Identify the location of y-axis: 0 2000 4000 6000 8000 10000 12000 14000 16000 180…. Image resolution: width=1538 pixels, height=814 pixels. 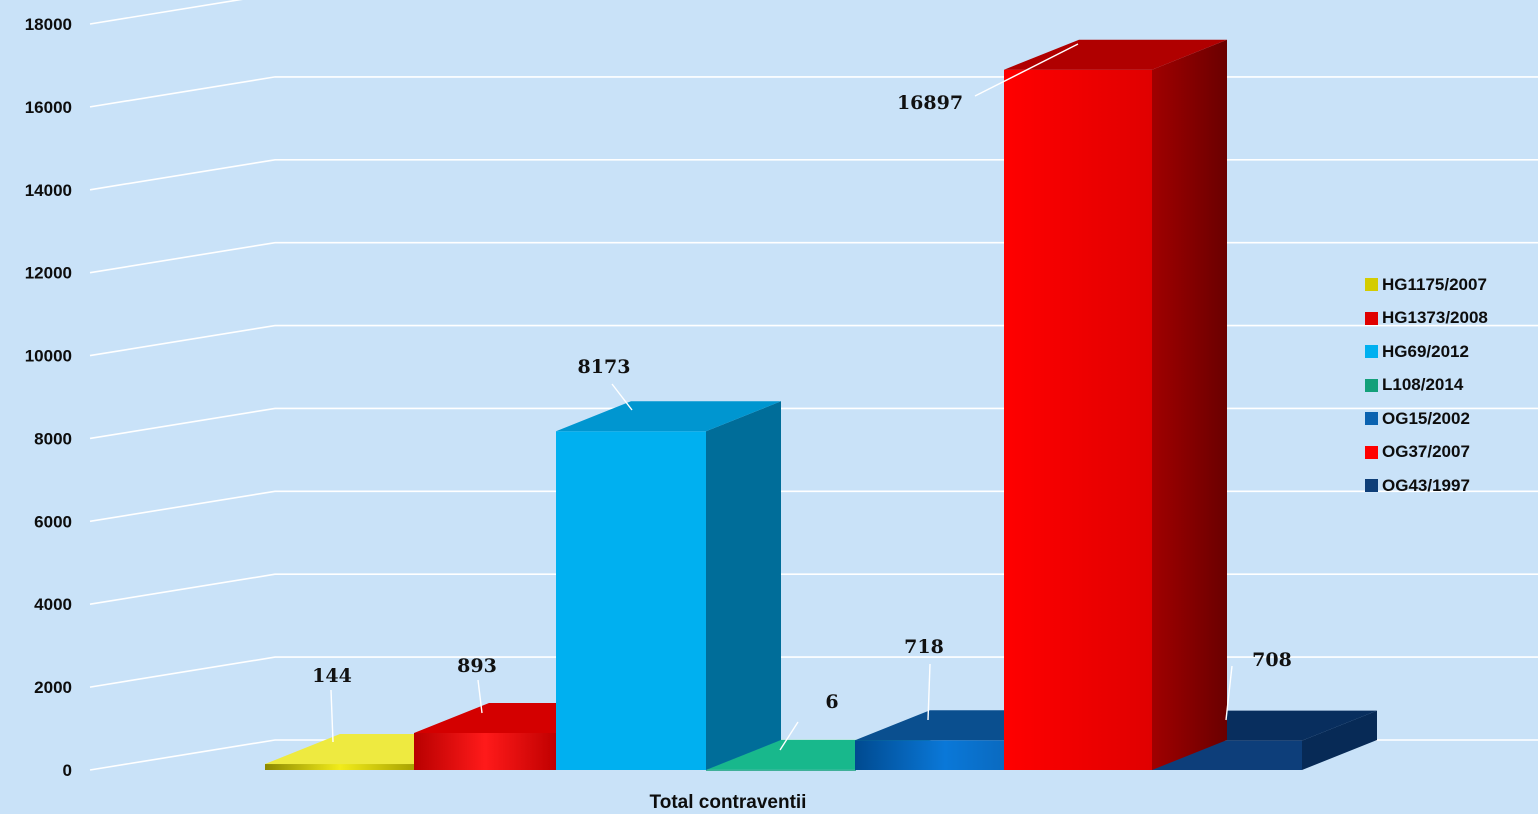
(48, 397).